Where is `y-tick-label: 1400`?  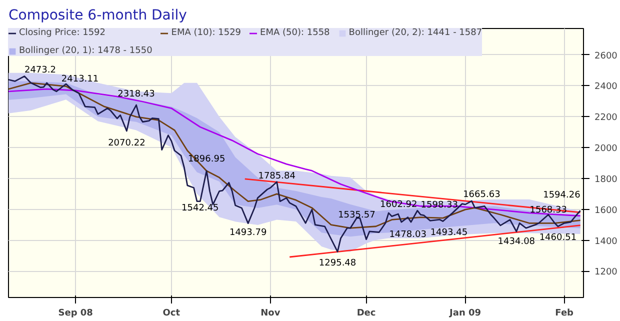 y-tick-label: 1400 is located at coordinates (606, 241).